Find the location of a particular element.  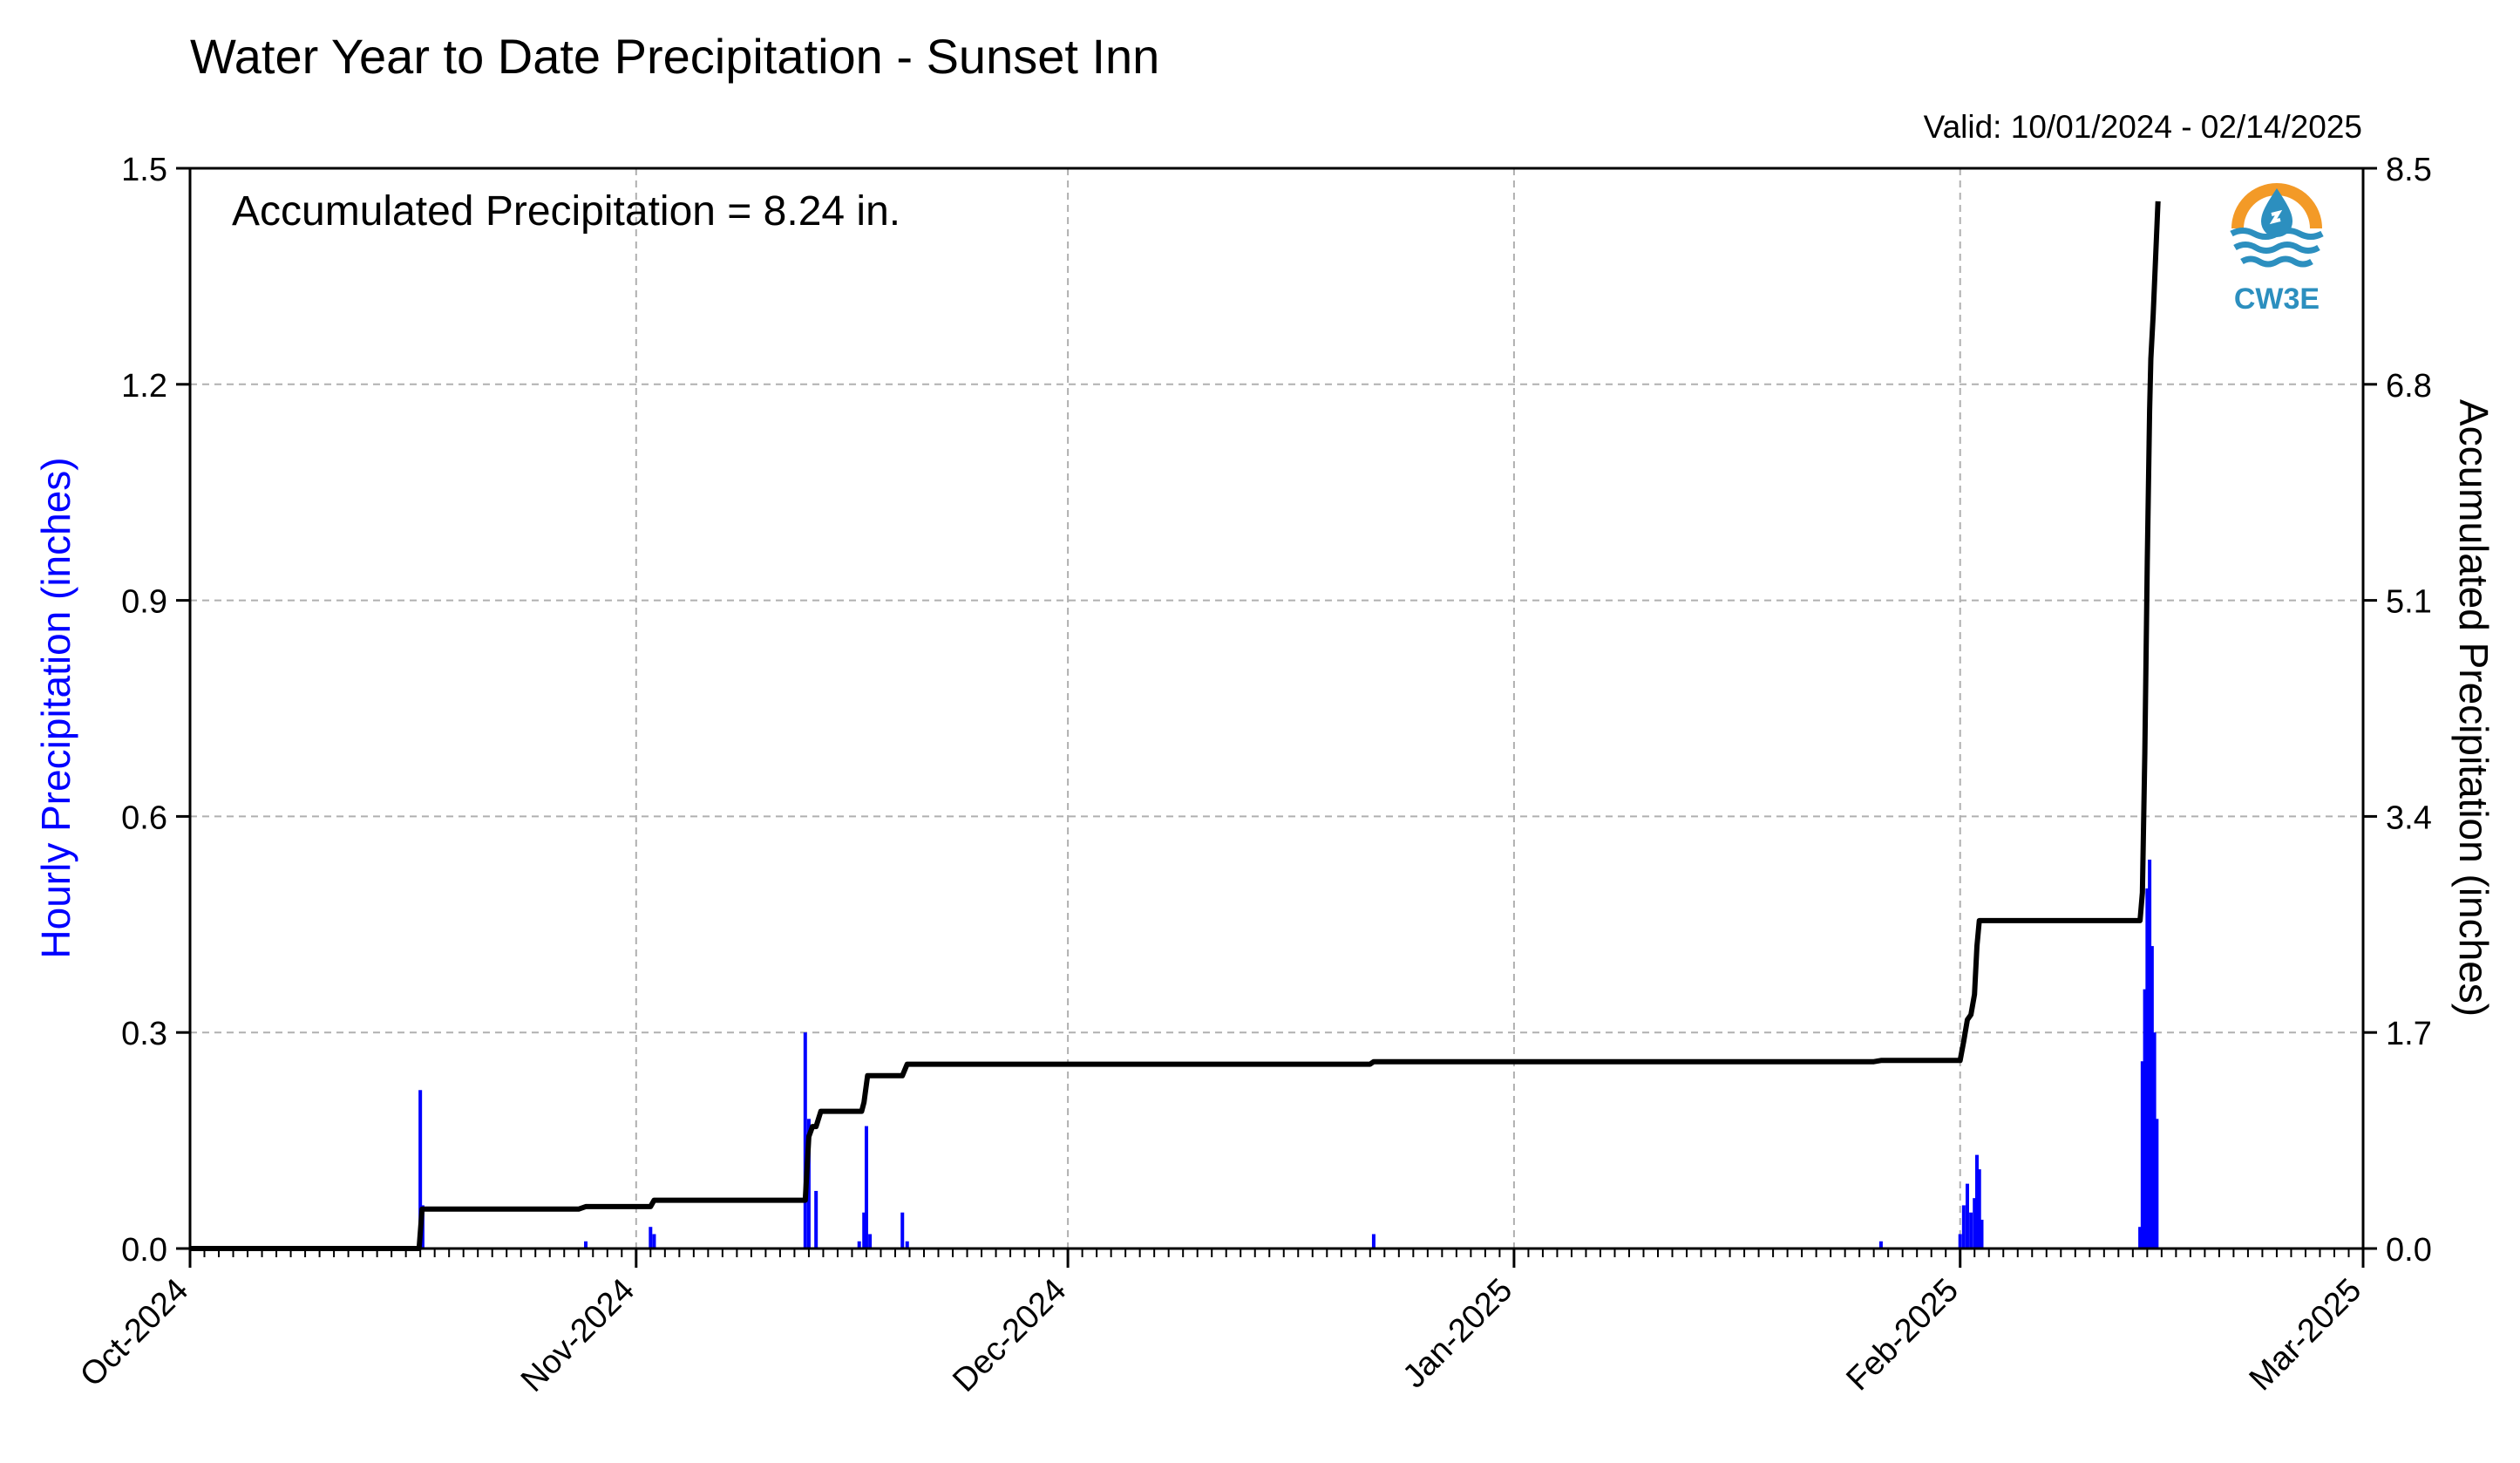

right-y-tick-label: 1.7 is located at coordinates (2409, 1034).